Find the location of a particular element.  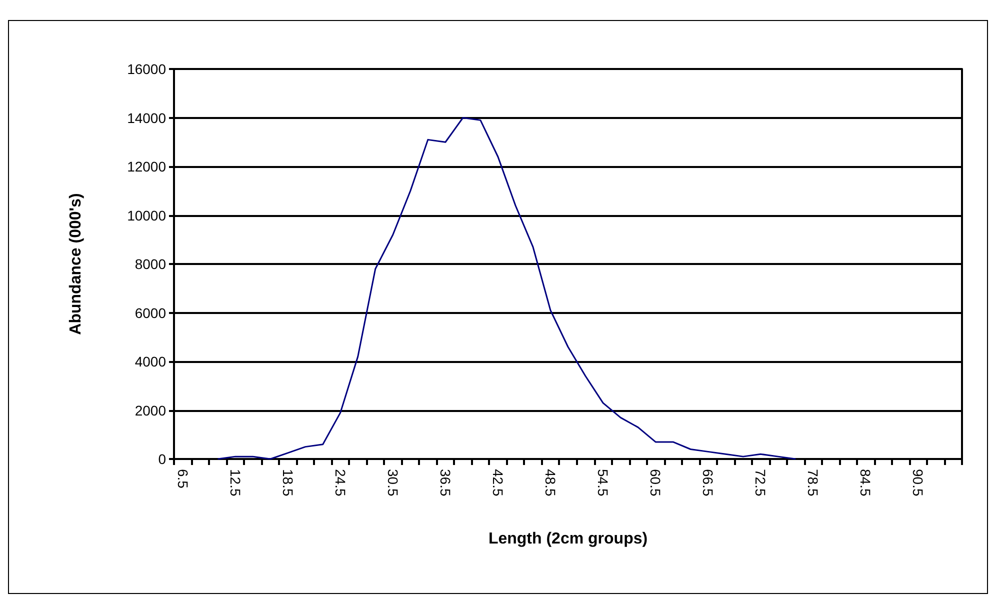

y-axis-title: Abundance (000's) is located at coordinates (76, 264).